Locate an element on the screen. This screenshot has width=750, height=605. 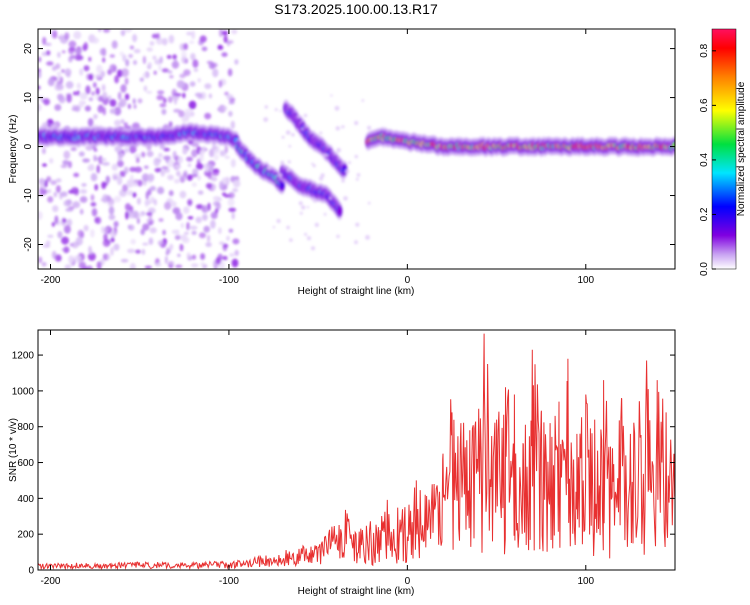
x-tick-label: -100 is located at coordinates (229, 280).